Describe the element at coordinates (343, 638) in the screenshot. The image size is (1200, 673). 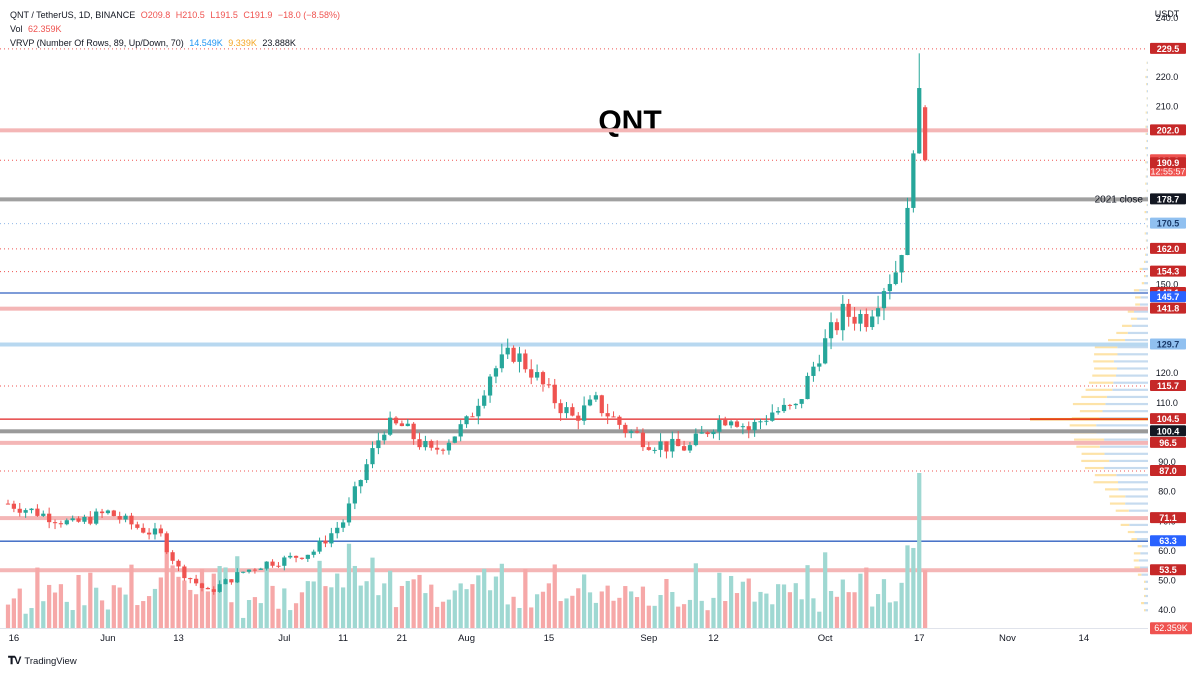
I see `time-tick-label: 11` at that location.